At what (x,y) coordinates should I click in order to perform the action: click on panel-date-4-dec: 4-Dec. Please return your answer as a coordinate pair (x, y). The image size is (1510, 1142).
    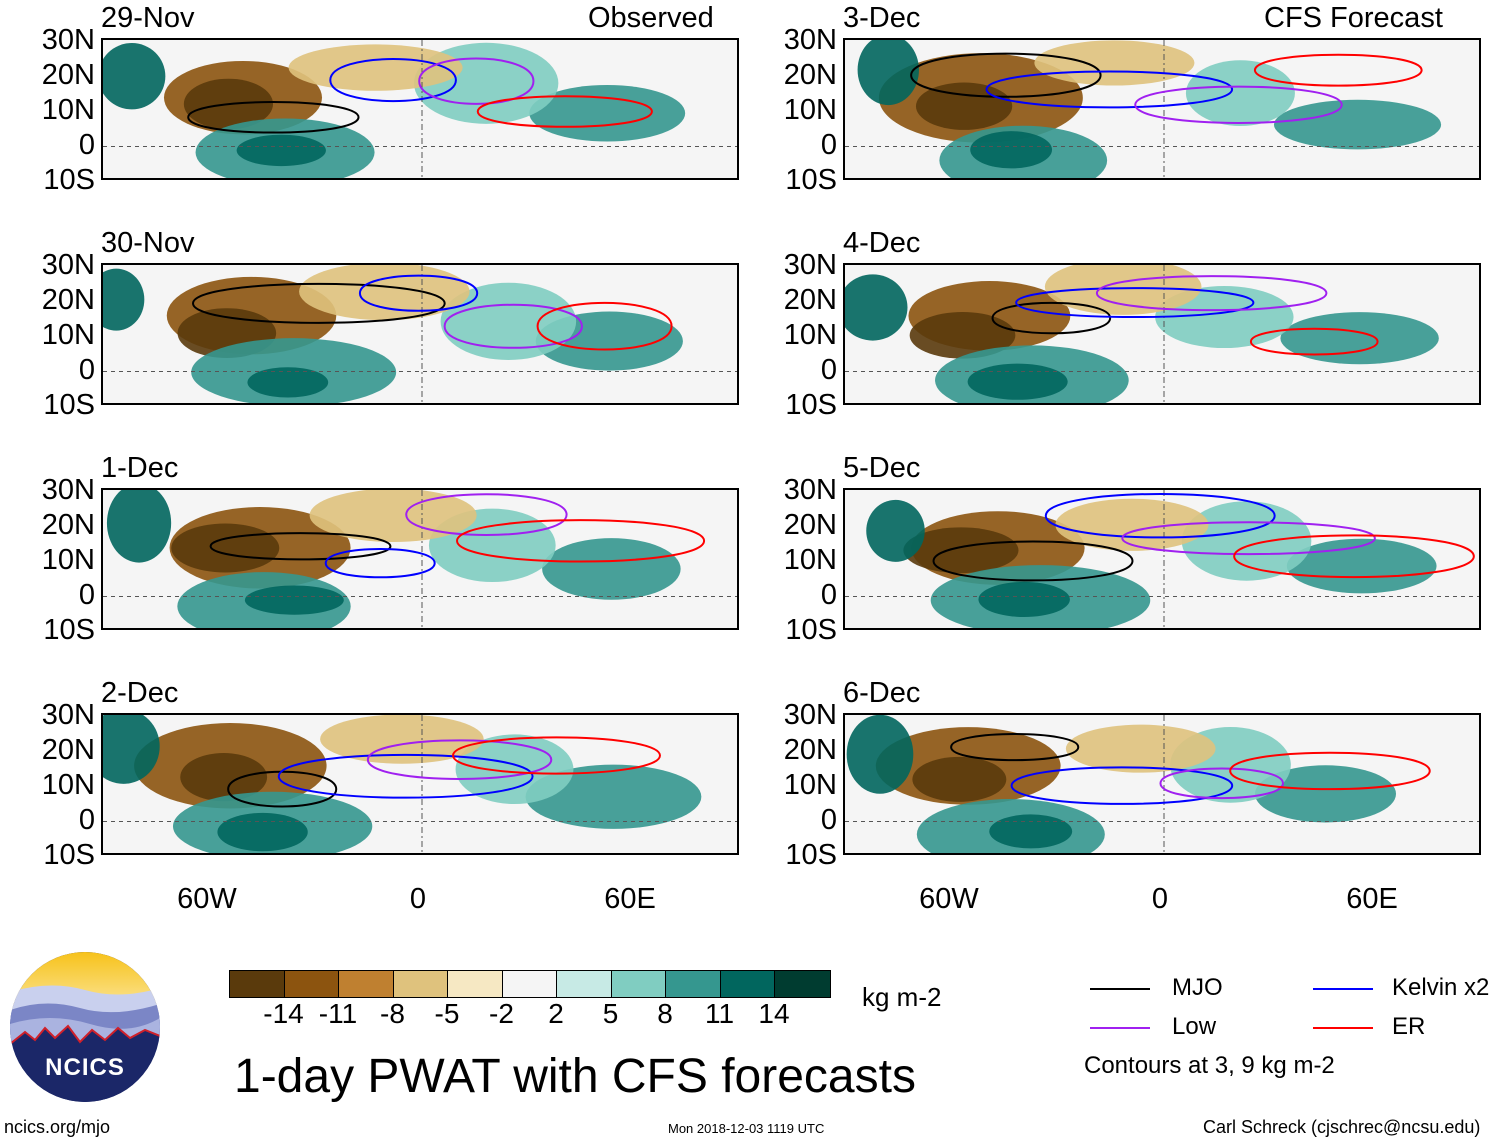
    Looking at the image, I should click on (882, 243).